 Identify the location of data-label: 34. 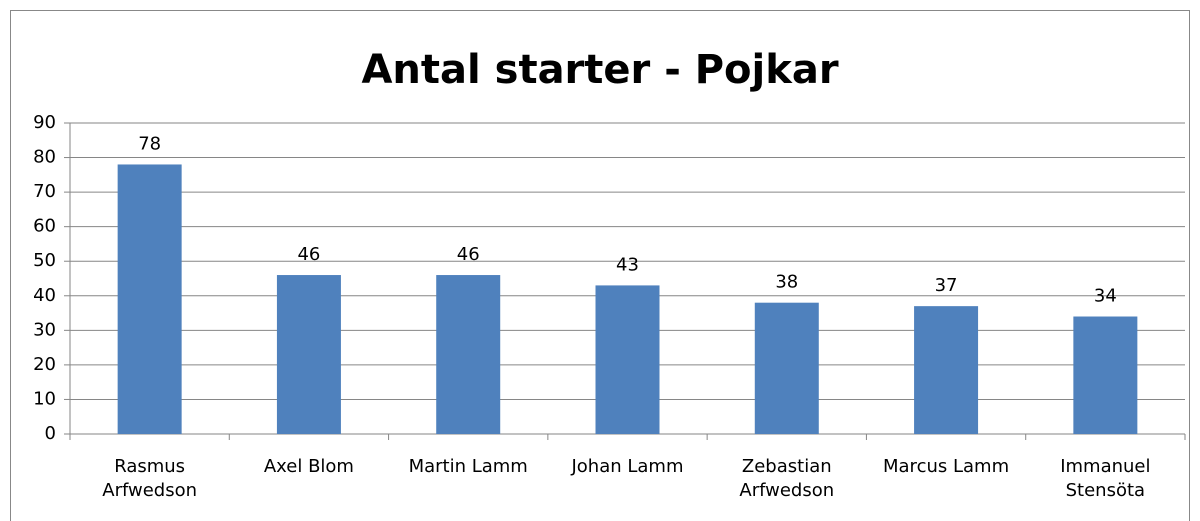
(1105, 296).